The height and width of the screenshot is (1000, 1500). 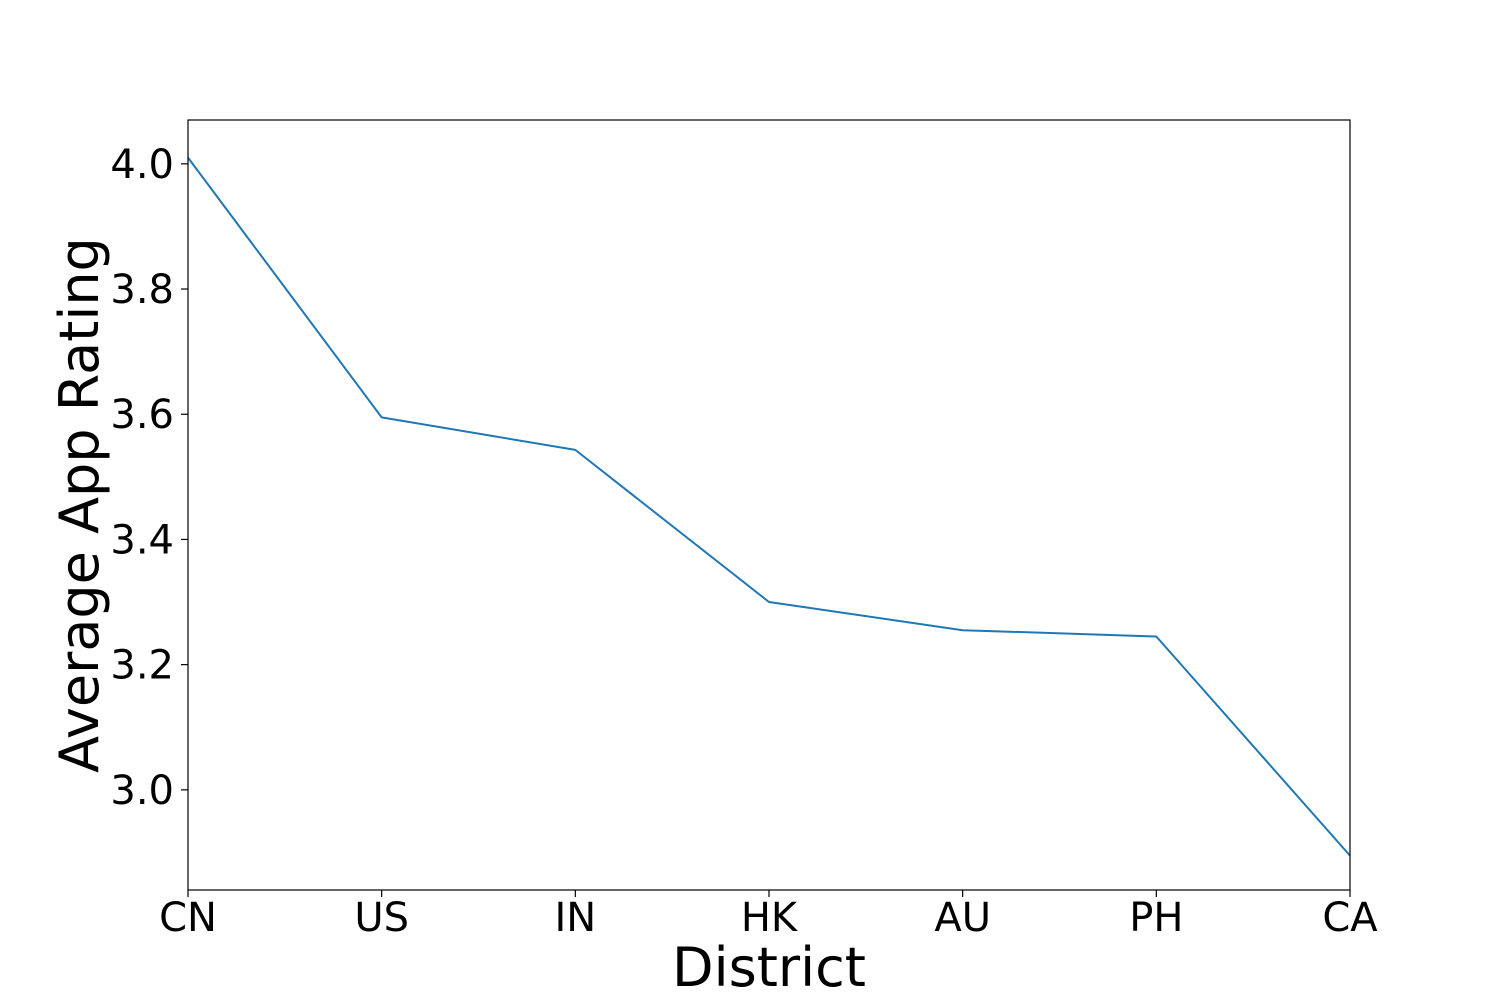 What do you see at coordinates (769, 967) in the screenshot?
I see `x-axis-label: District` at bounding box center [769, 967].